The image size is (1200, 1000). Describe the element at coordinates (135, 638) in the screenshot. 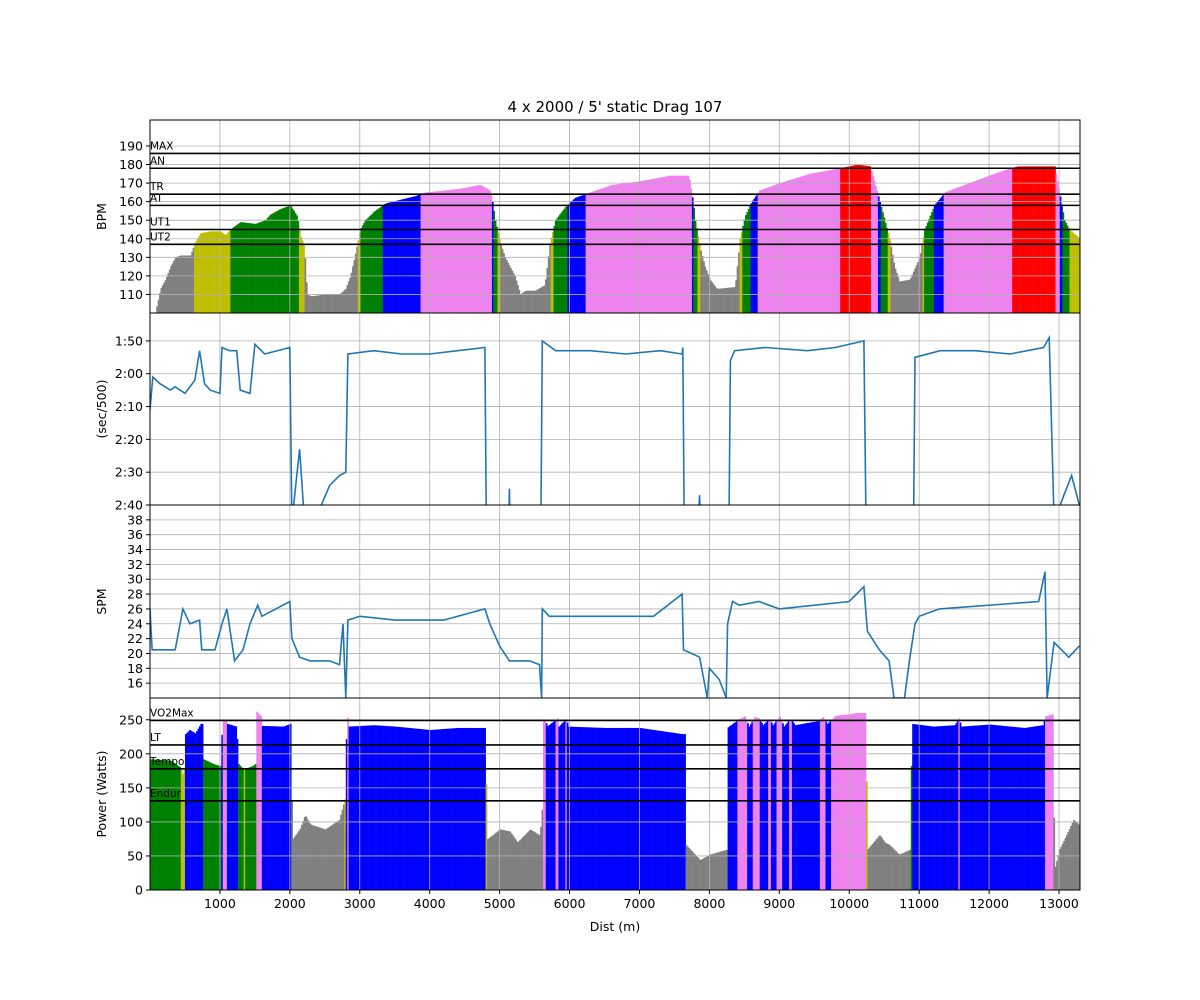

I see `y-tick-label: 22` at that location.